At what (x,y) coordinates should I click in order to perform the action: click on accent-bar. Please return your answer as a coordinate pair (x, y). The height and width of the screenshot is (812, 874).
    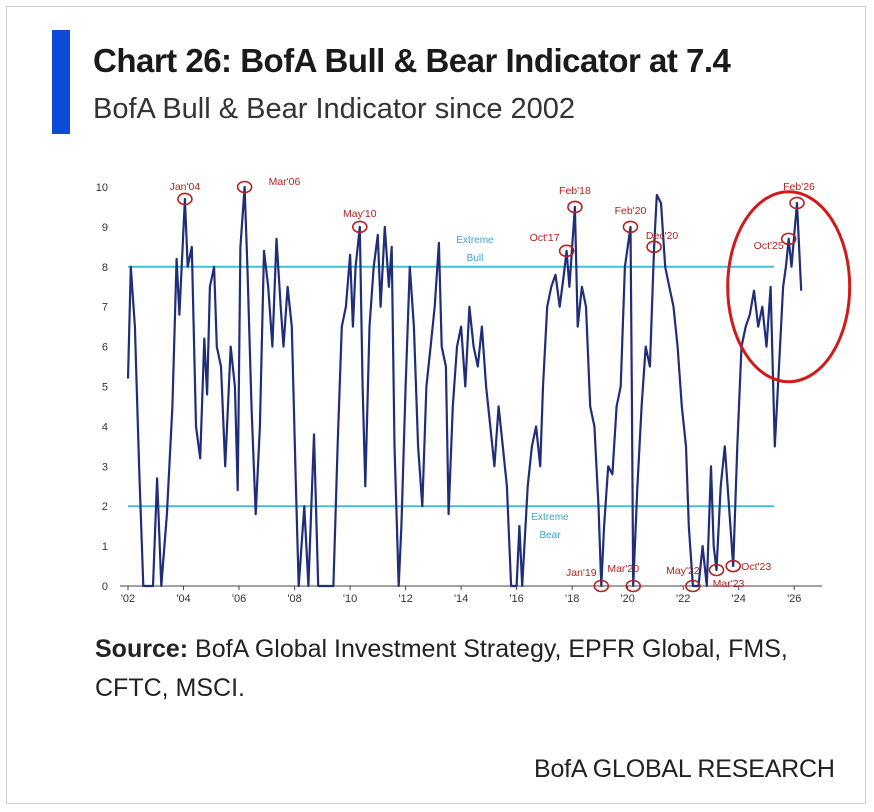
    Looking at the image, I should click on (61, 82).